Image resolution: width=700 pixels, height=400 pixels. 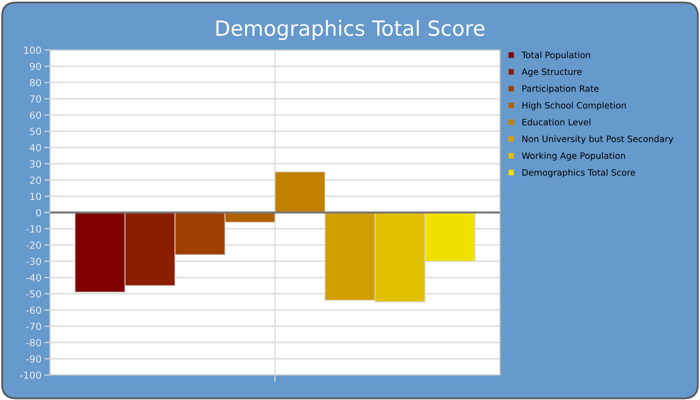 What do you see at coordinates (34, 359) in the screenshot?
I see `y-tick-label: -90` at bounding box center [34, 359].